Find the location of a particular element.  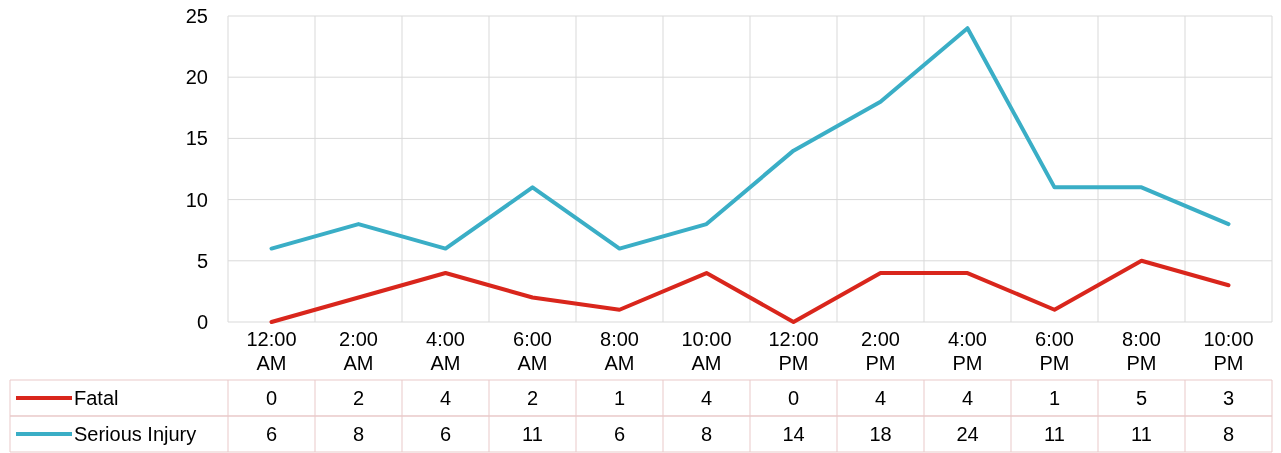

data-label: 18 is located at coordinates (880, 434).